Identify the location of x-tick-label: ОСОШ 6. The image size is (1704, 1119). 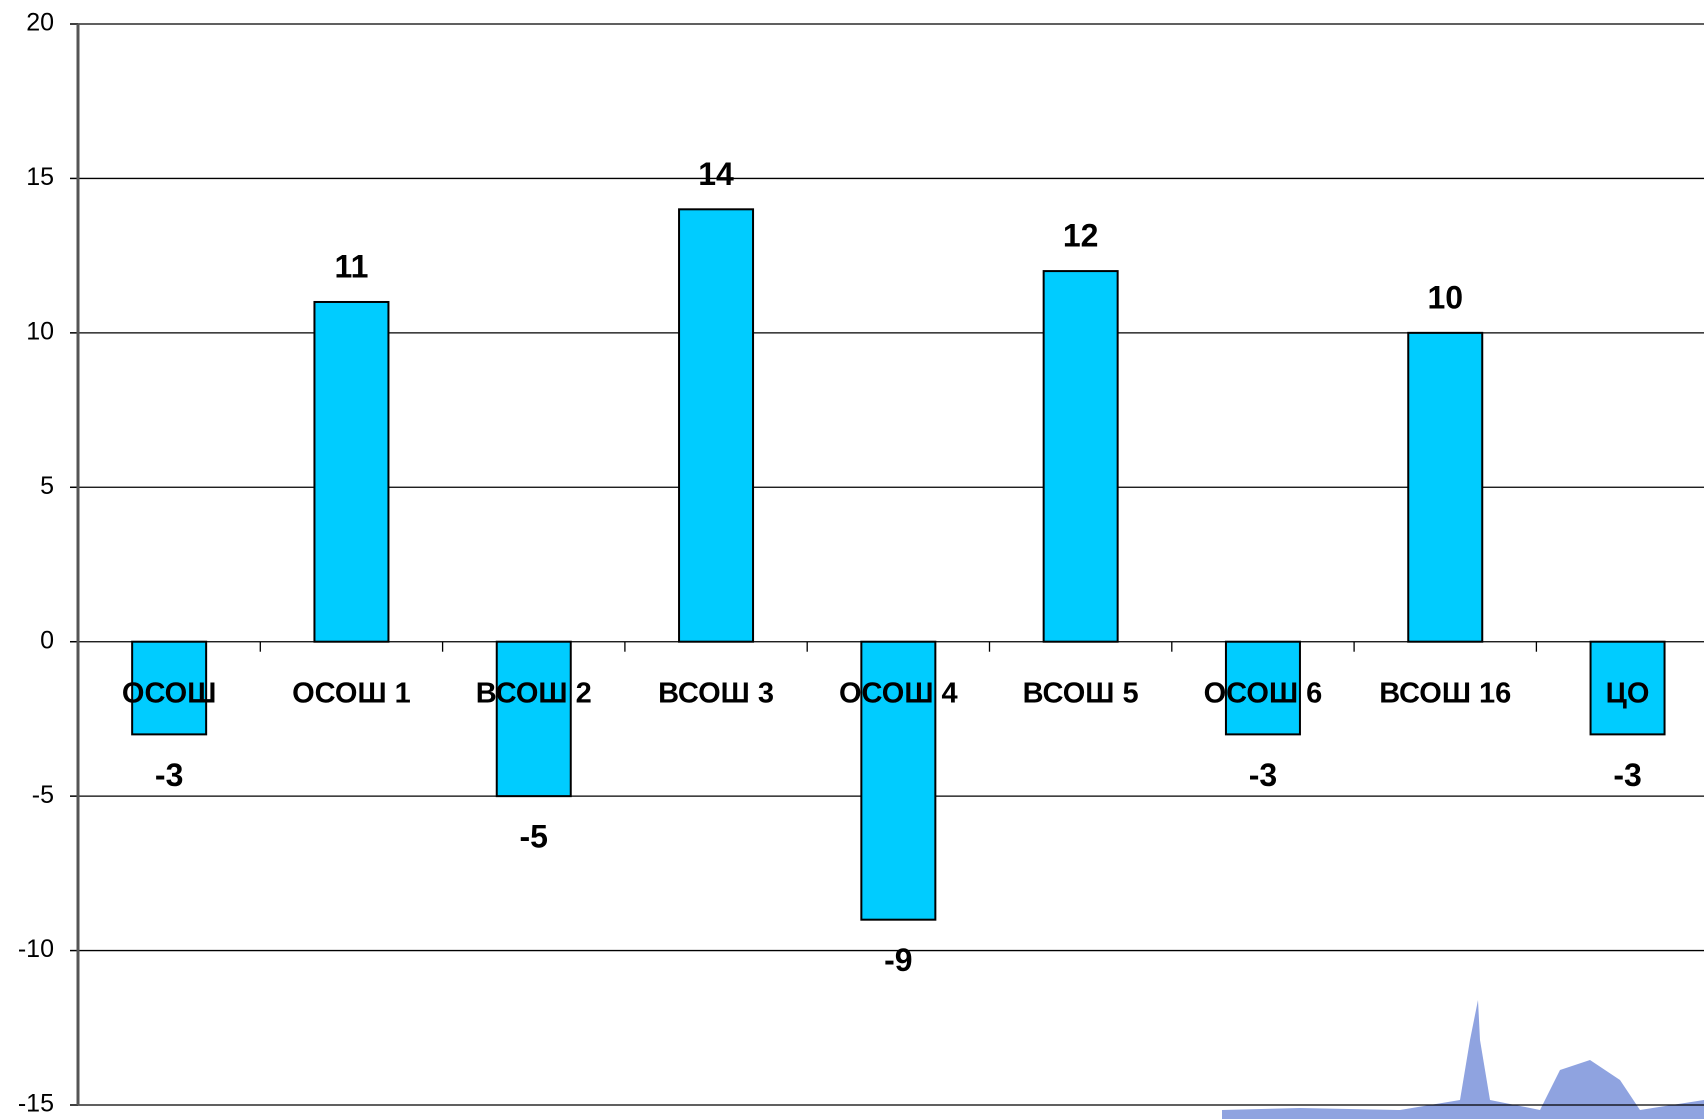
(1263, 693).